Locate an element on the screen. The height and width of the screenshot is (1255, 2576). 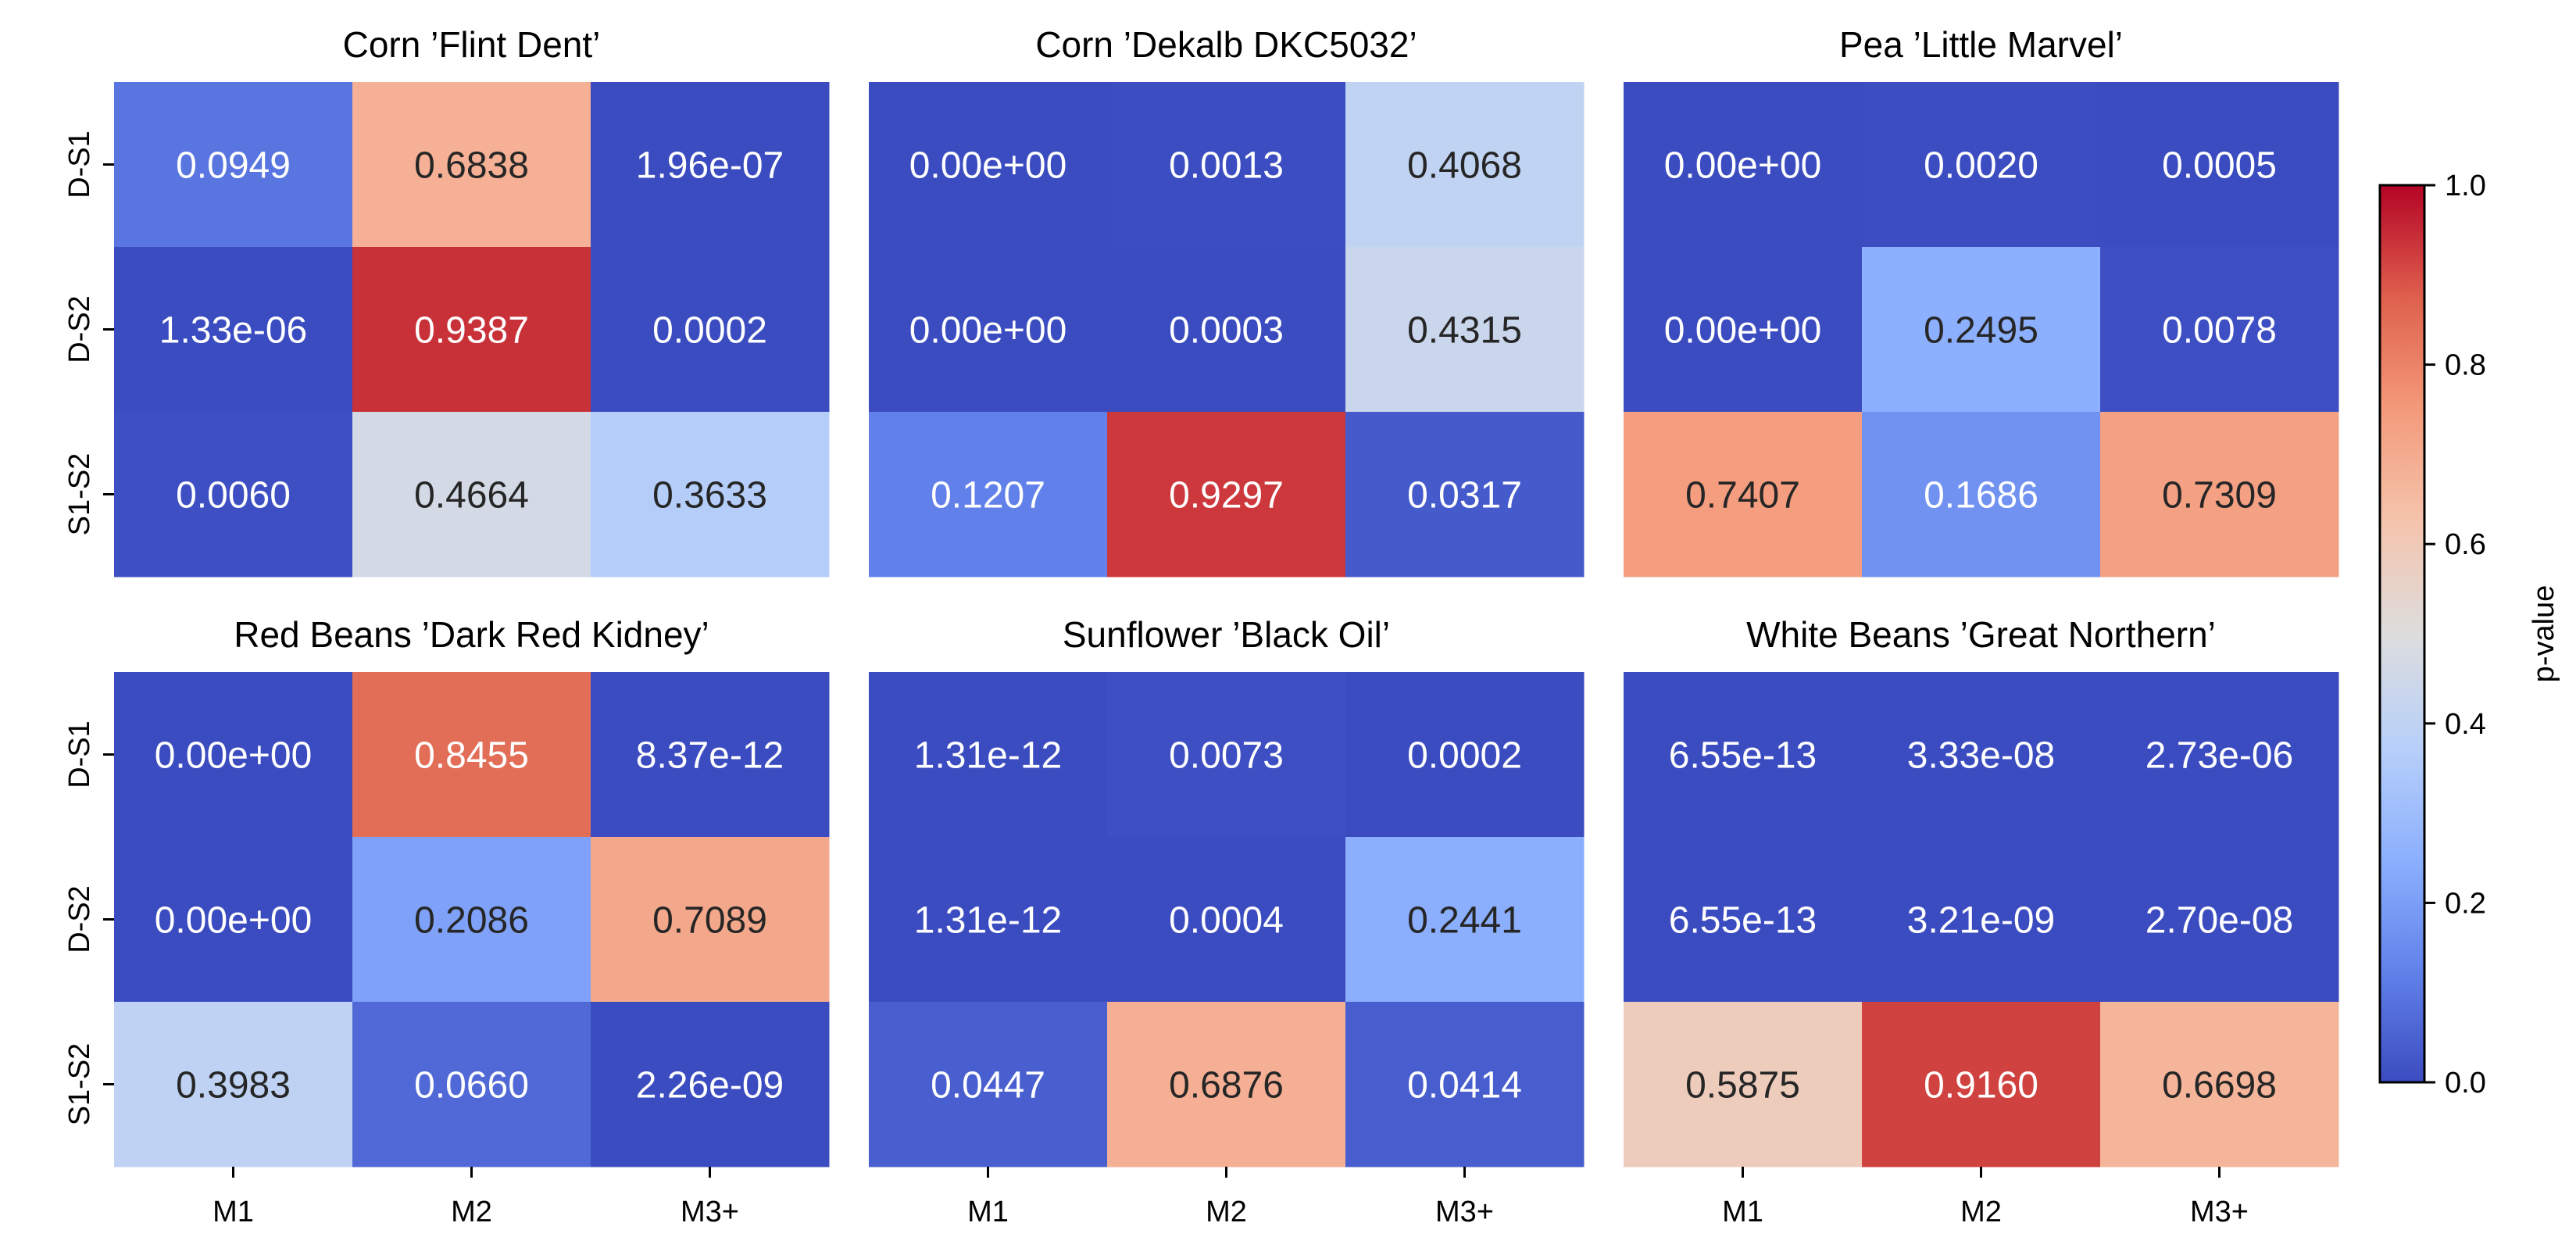
cell-value-label: 0.0013 is located at coordinates (1227, 166).